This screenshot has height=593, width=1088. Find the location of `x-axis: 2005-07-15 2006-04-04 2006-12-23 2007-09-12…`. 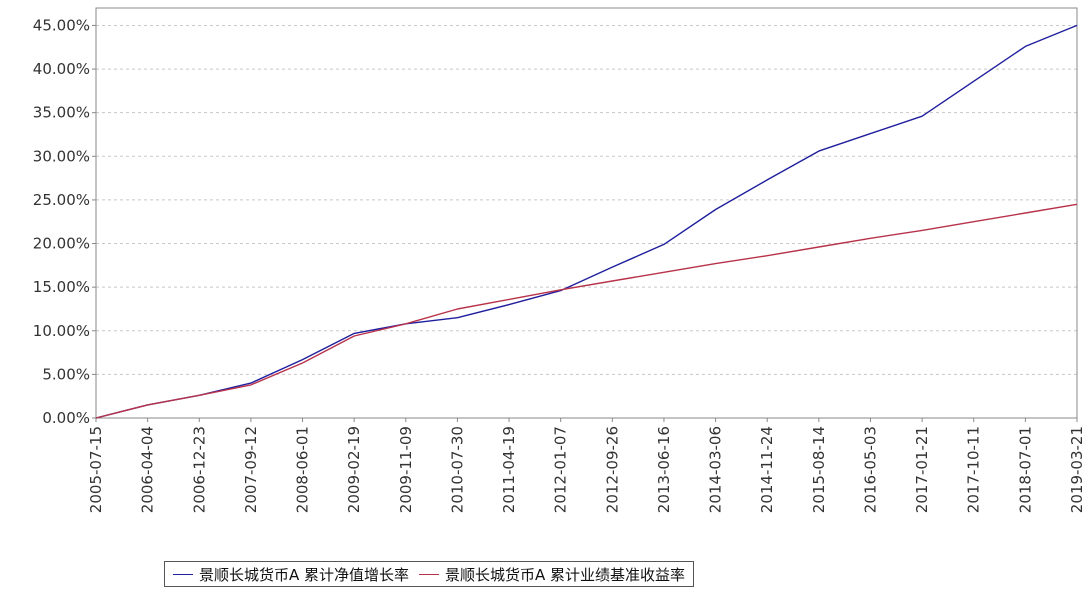

x-axis: 2005-07-15 2006-04-04 2006-12-23 2007-09-12… is located at coordinates (586, 465).